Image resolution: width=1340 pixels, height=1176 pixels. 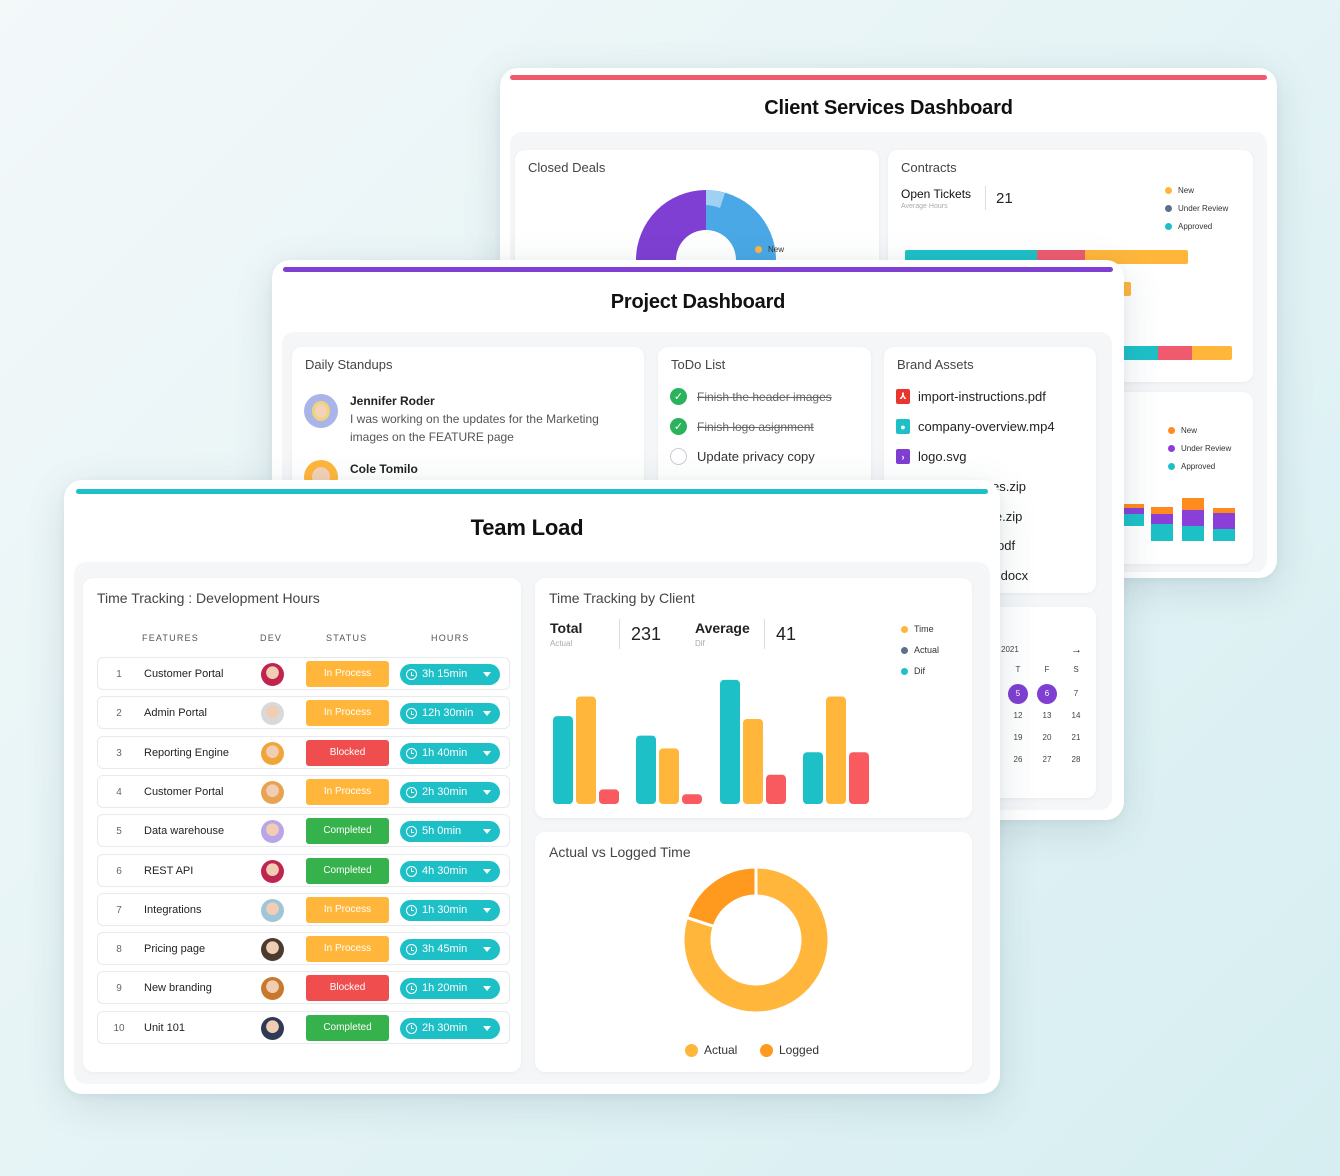 What do you see at coordinates (1076, 715) in the screenshot?
I see `calendar-day: 14` at bounding box center [1076, 715].